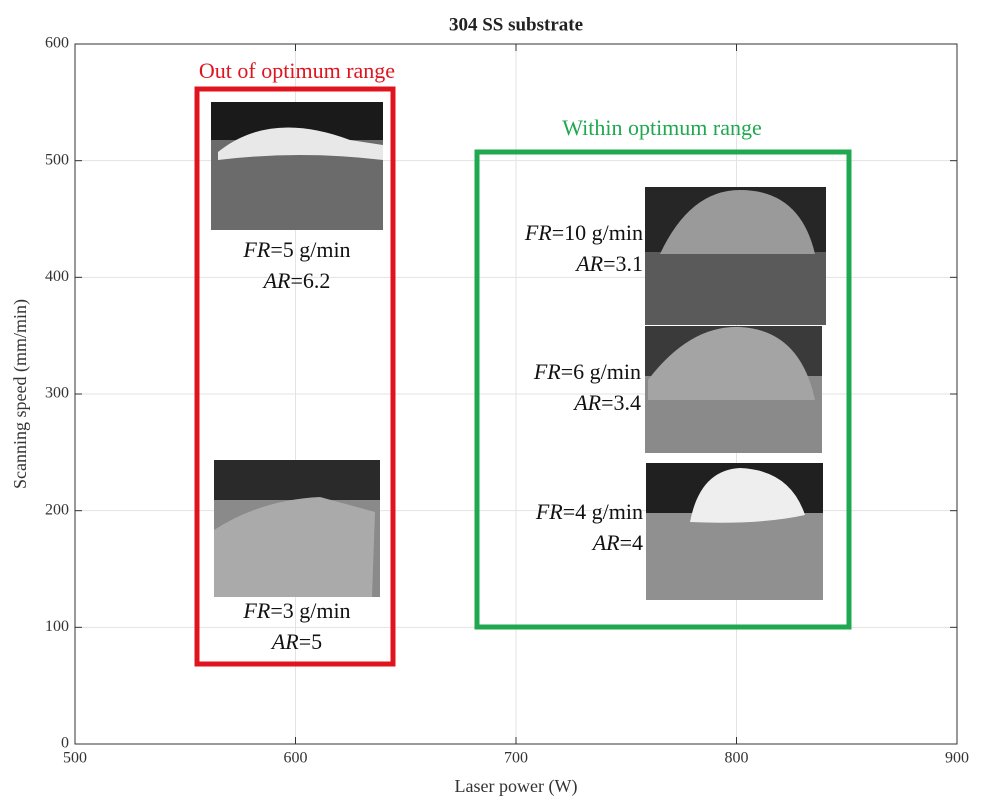  What do you see at coordinates (75, 758) in the screenshot?
I see `x-tick-label: 500` at bounding box center [75, 758].